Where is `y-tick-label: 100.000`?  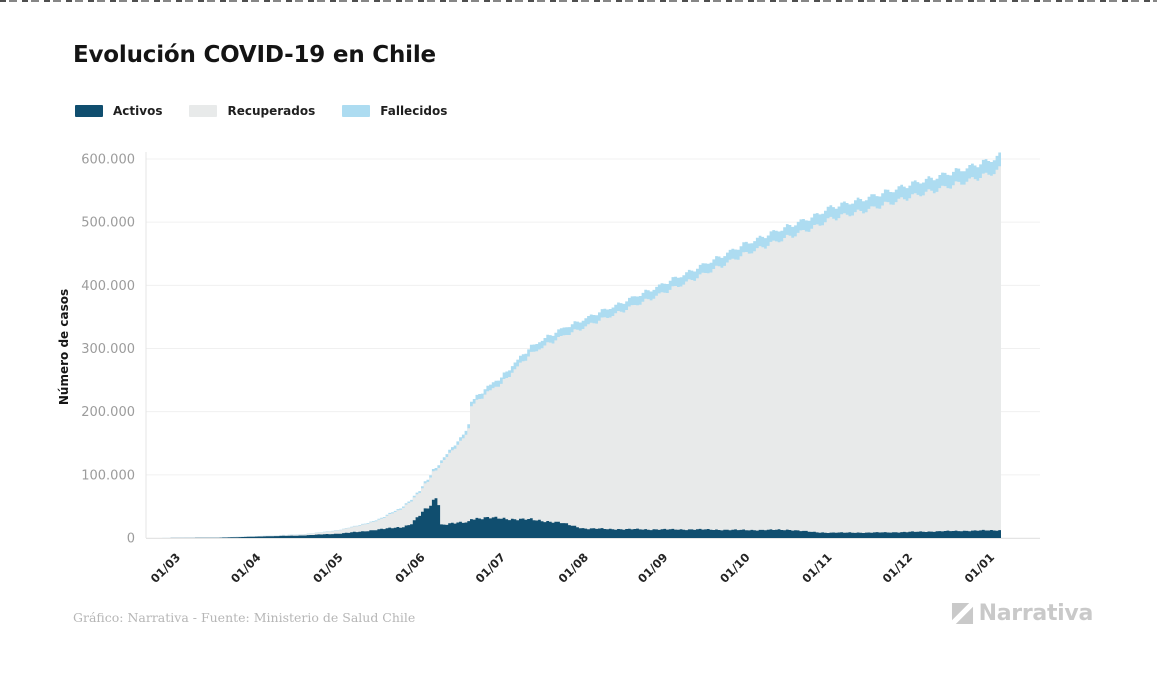 y-tick-label: 100.000 is located at coordinates (108, 475).